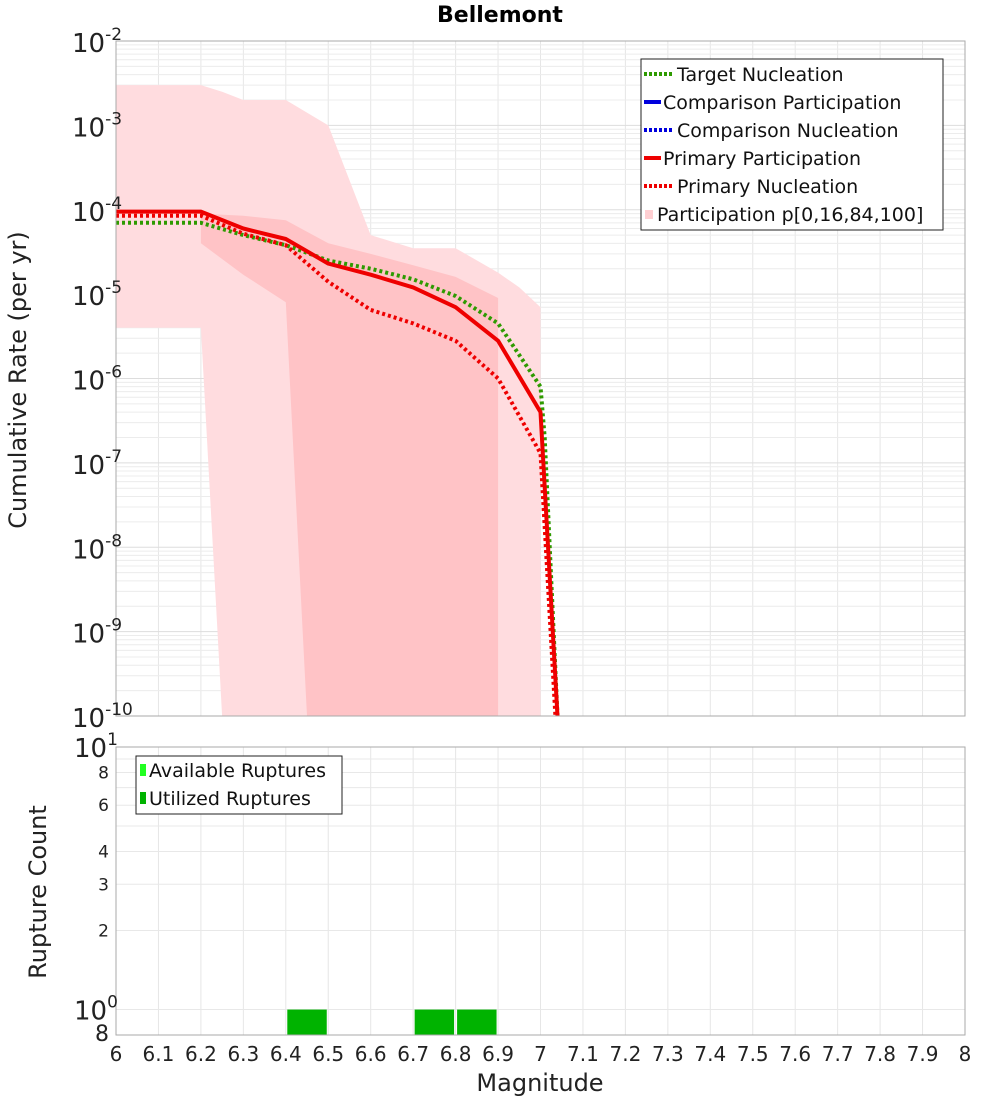  Describe the element at coordinates (349, 464) in the screenshot. I see `band-p16-p84` at that location.